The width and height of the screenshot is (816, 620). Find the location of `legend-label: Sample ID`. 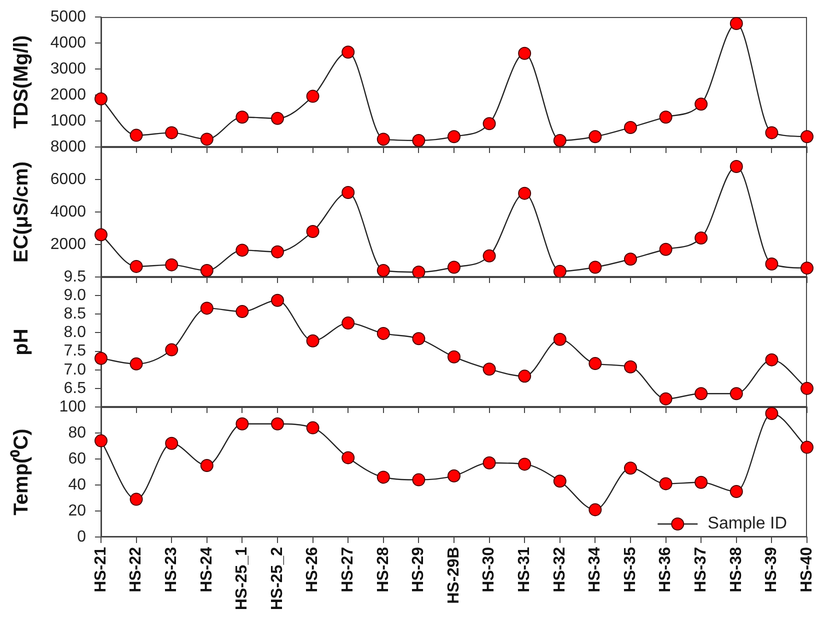

legend-label: Sample ID is located at coordinates (748, 523).